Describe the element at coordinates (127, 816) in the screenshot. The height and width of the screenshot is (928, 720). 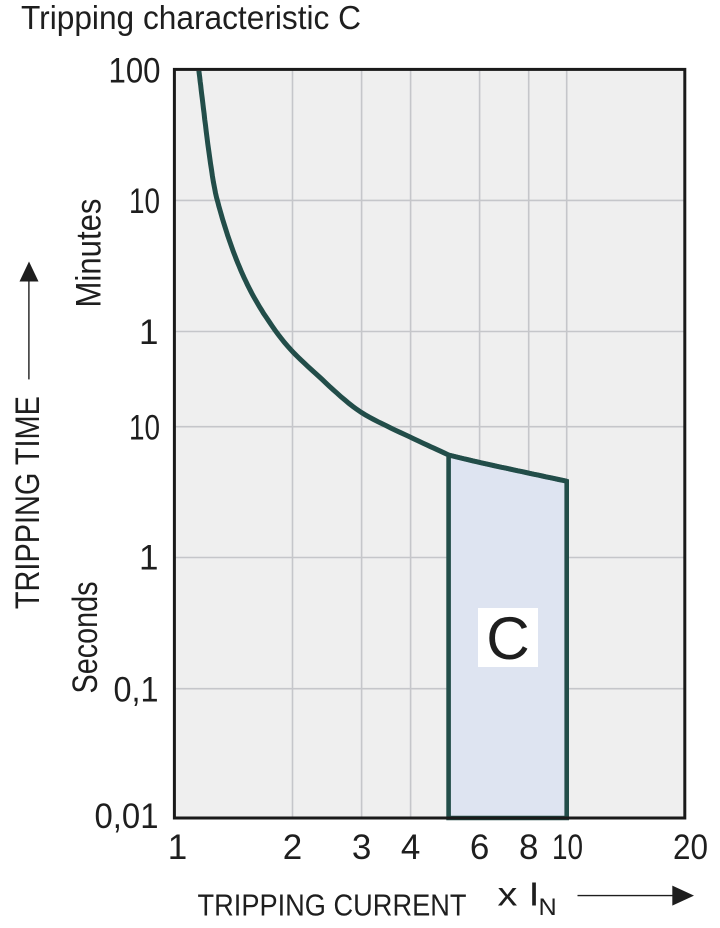
I see `svg-text: 0,01` at that location.